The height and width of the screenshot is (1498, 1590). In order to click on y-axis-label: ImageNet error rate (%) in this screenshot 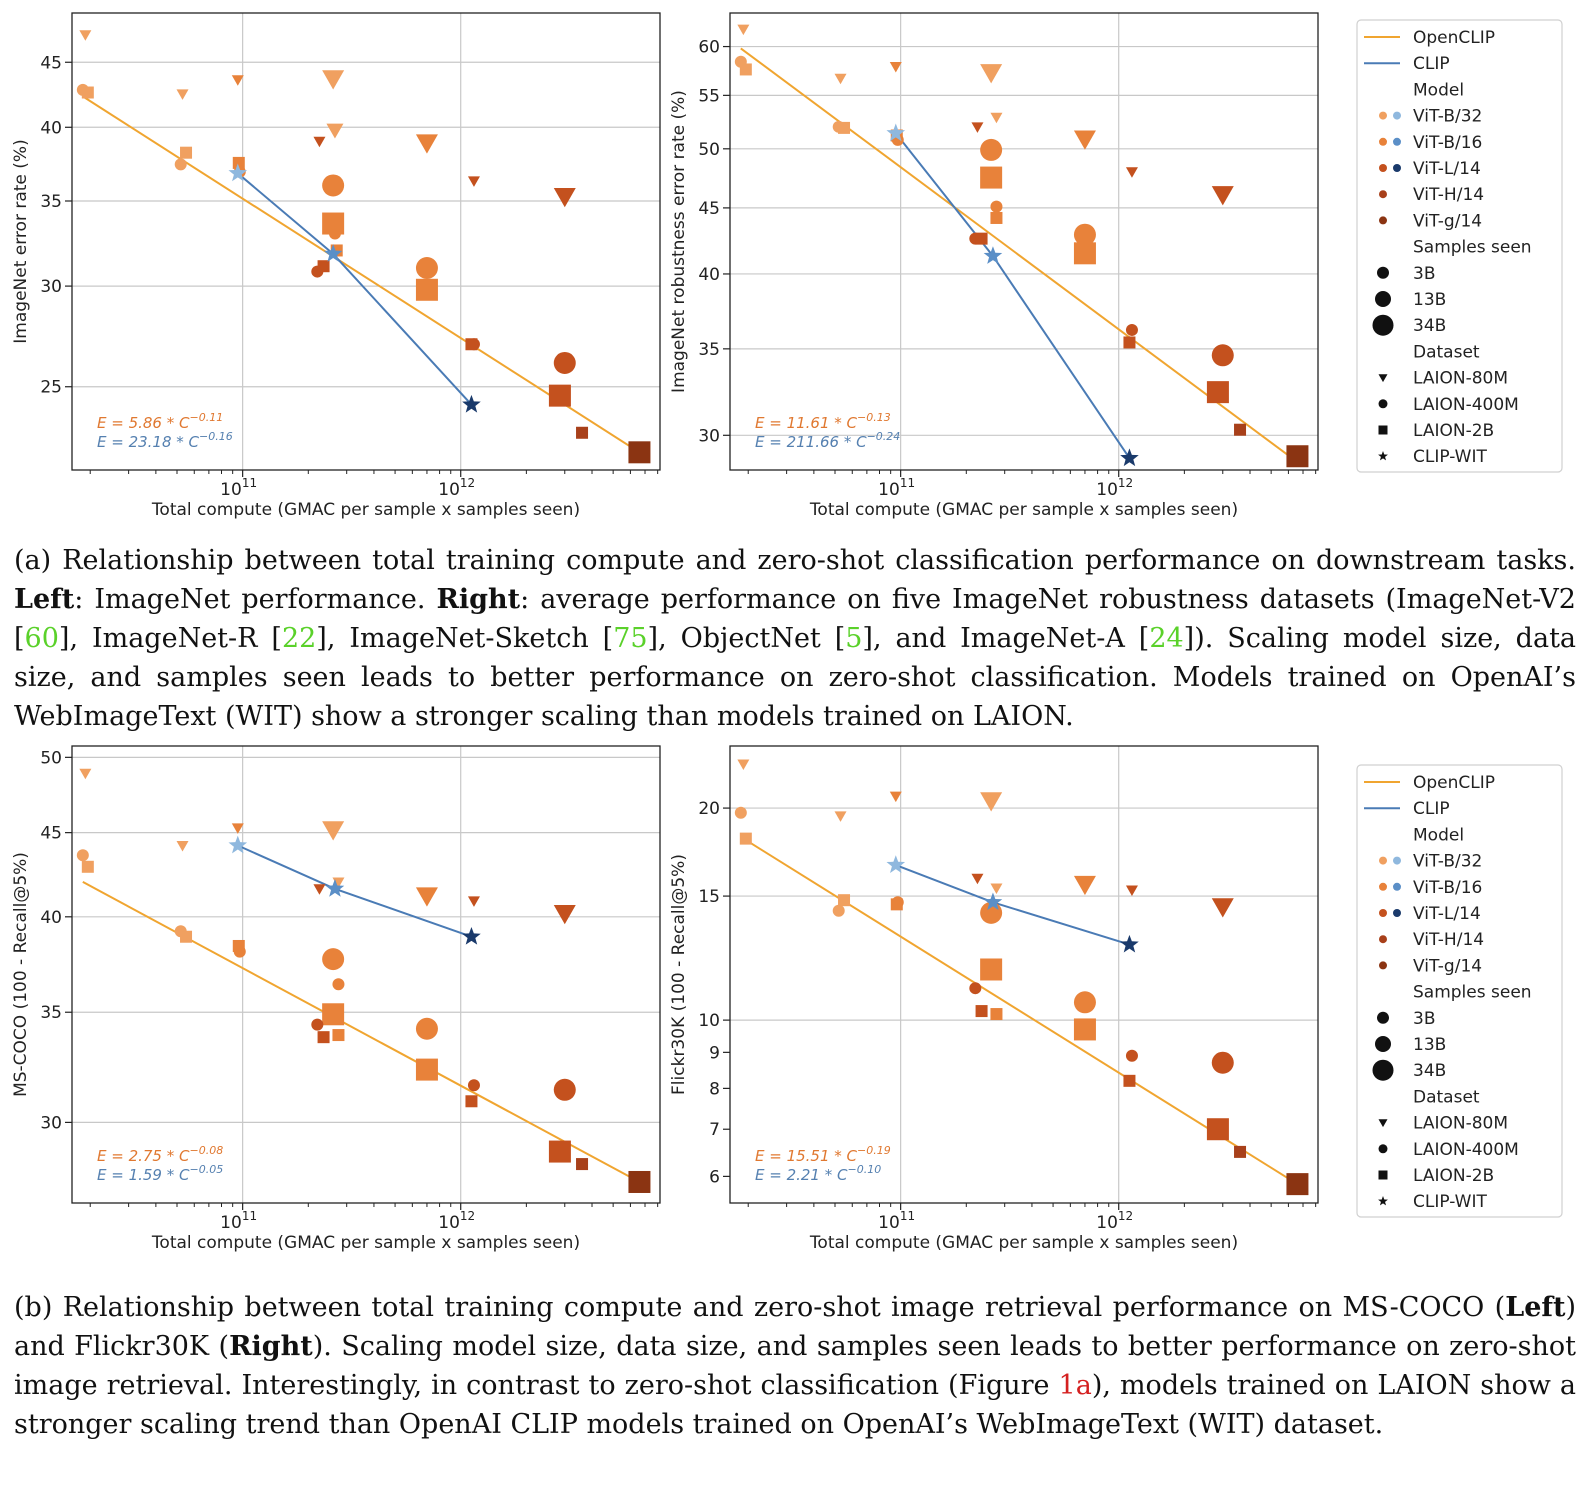, I will do `click(21, 241)`.